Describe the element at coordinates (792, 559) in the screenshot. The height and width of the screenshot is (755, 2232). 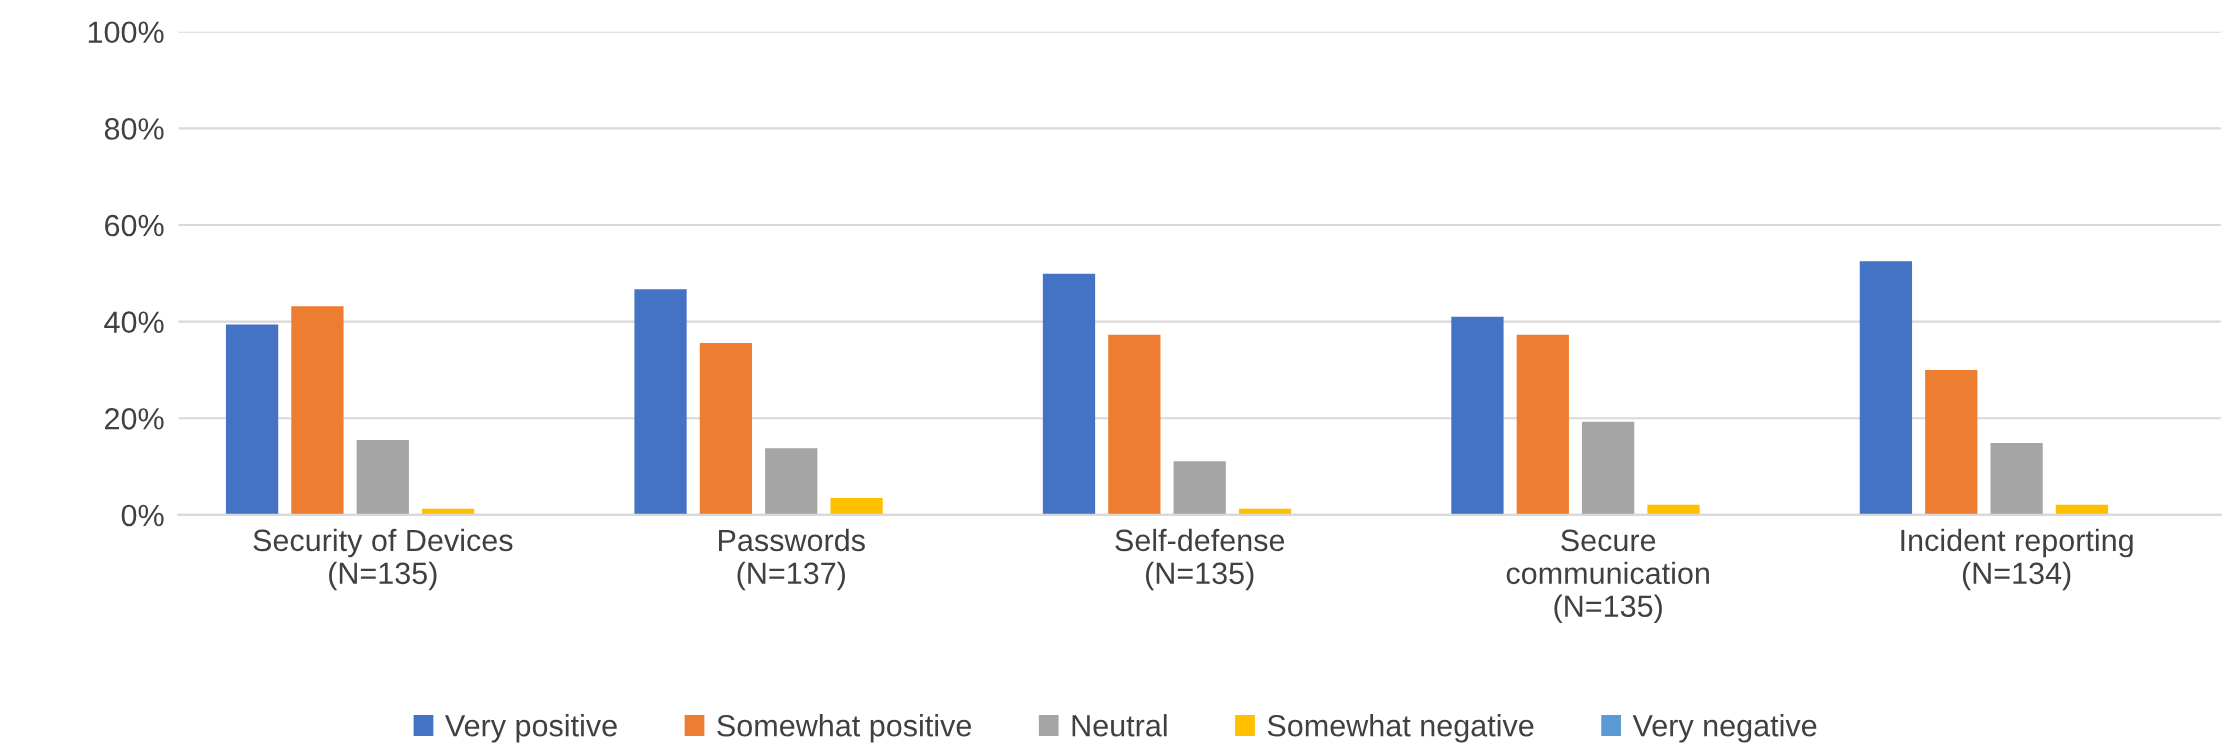
I see `x-tick-label: Passwords (N=137)` at that location.